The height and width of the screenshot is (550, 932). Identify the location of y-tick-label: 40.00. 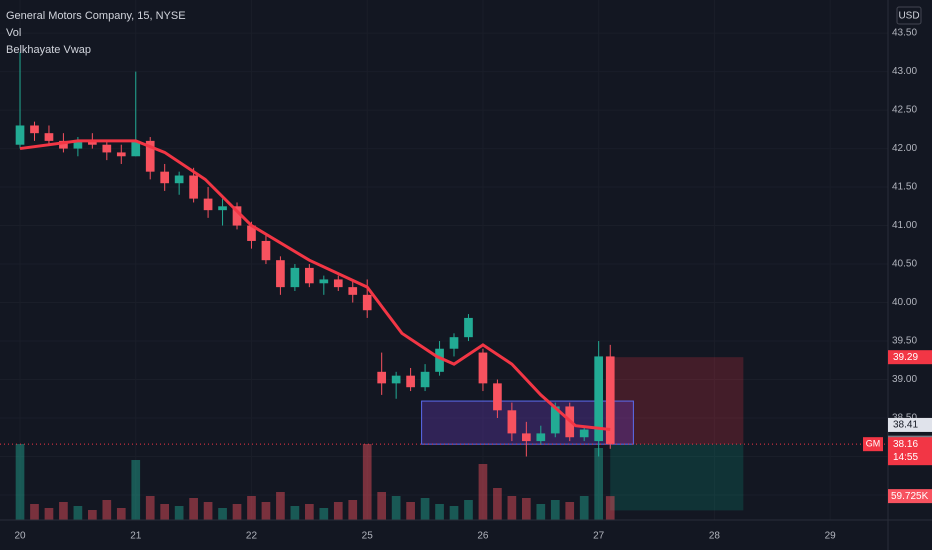
(904, 302).